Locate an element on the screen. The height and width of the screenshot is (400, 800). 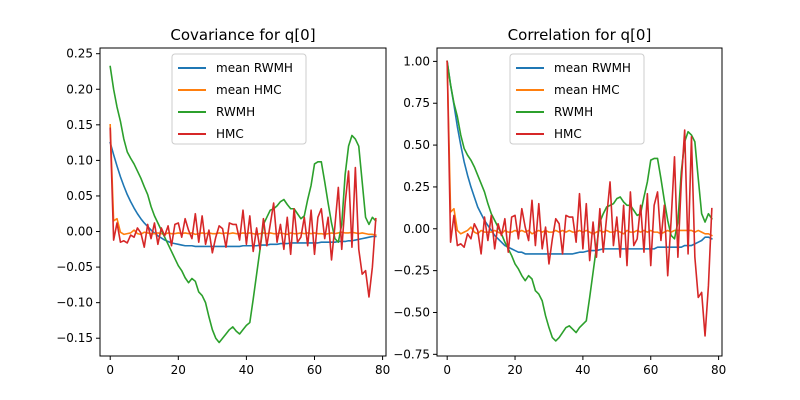
series-line-hmc is located at coordinates (243, 212).